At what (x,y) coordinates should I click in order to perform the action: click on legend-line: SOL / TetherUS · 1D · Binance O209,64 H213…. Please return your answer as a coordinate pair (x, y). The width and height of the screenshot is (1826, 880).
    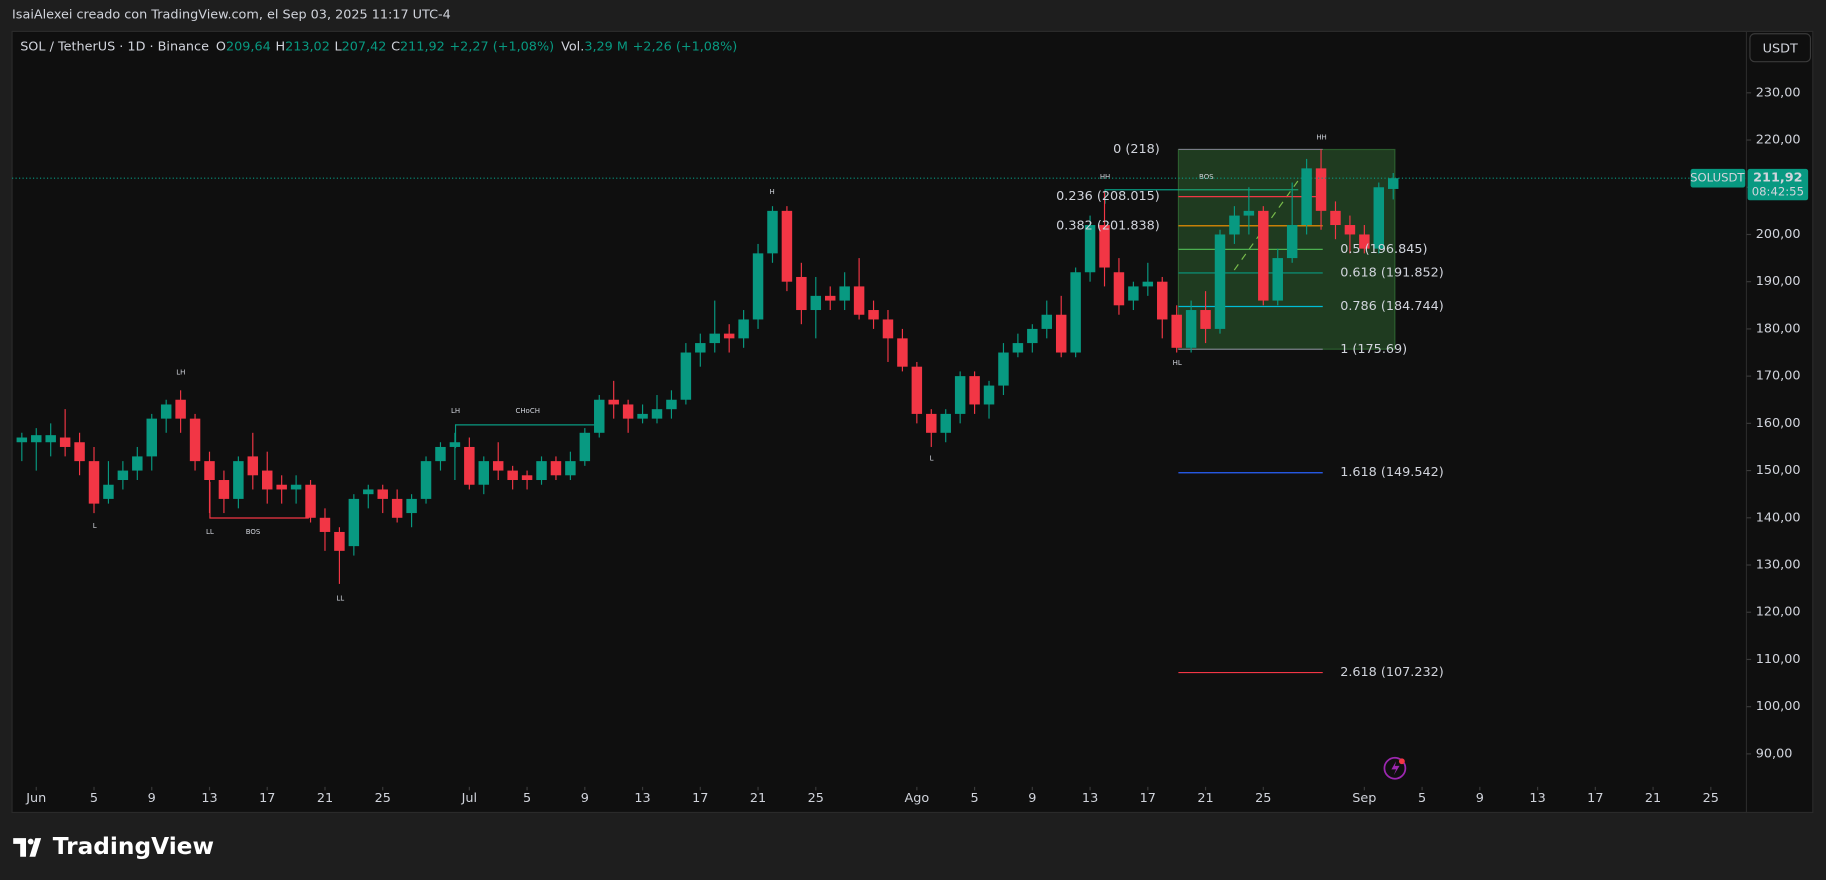
    Looking at the image, I should click on (378, 46).